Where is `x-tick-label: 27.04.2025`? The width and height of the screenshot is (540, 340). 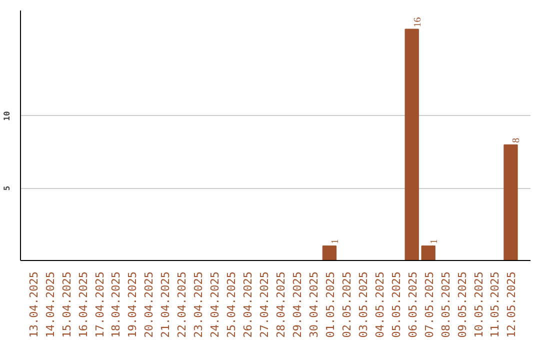
x-tick-label: 27.04.2025 is located at coordinates (265, 304).